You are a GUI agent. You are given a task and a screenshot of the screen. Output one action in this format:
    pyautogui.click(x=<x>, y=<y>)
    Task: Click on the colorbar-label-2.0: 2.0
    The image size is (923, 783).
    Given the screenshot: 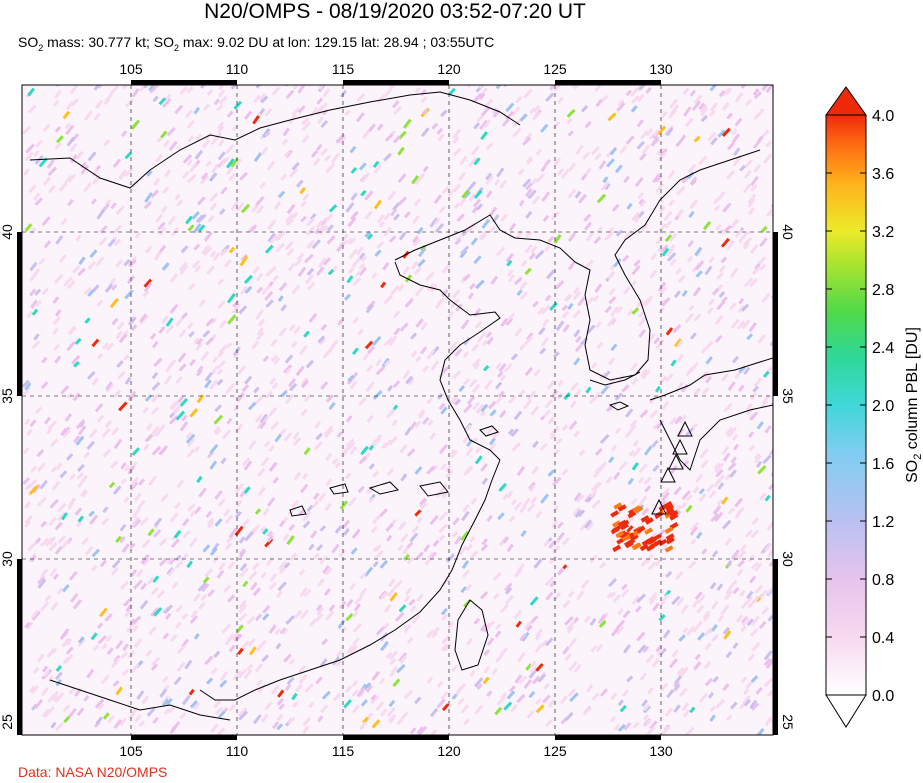 What is the action you would take?
    pyautogui.click(x=883, y=406)
    